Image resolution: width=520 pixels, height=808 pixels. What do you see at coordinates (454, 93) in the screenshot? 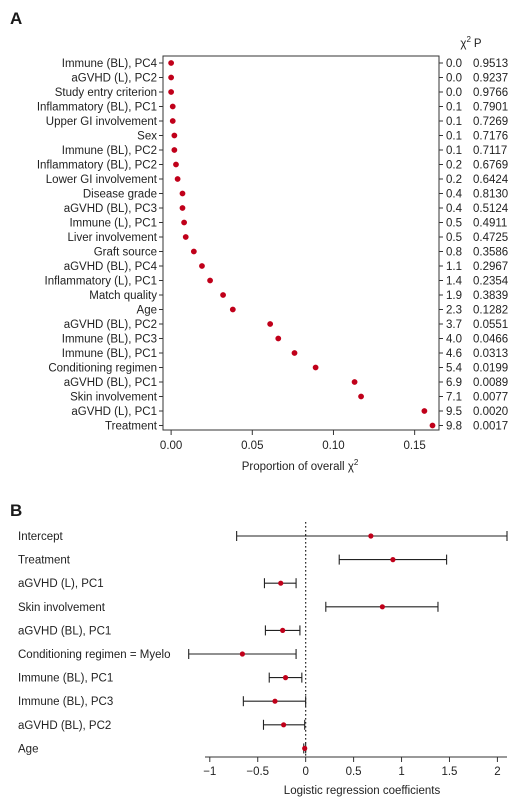
I see `chi2-value-study-entry-criterion: 0.0` at bounding box center [454, 93].